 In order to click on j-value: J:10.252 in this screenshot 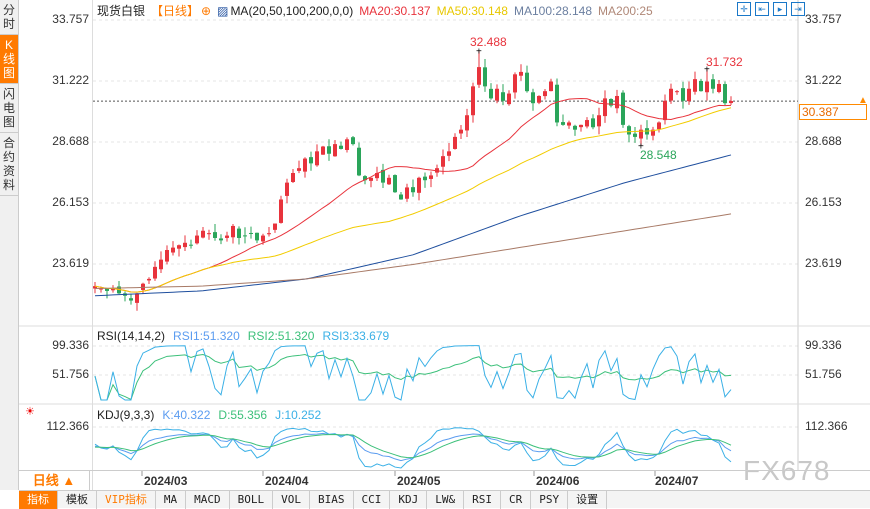, I will do `click(298, 415)`.